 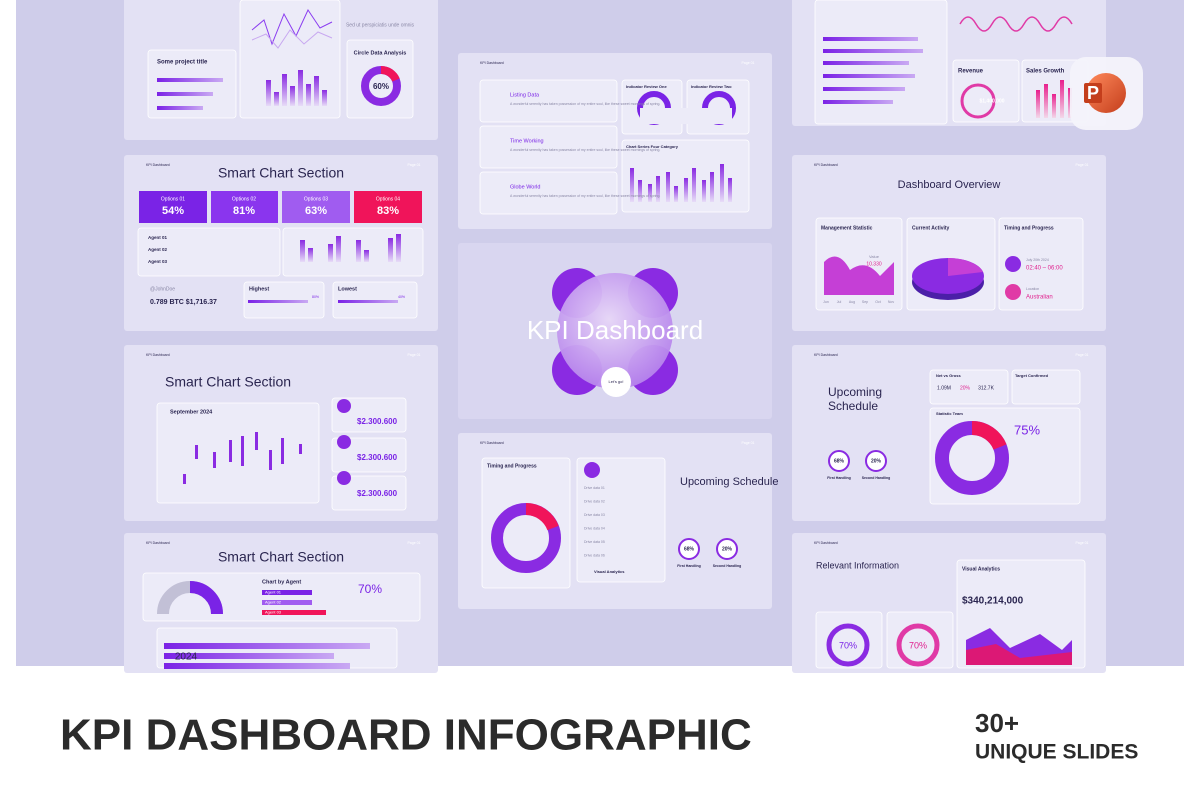 I want to click on label: 63%, so click(x=316, y=211).